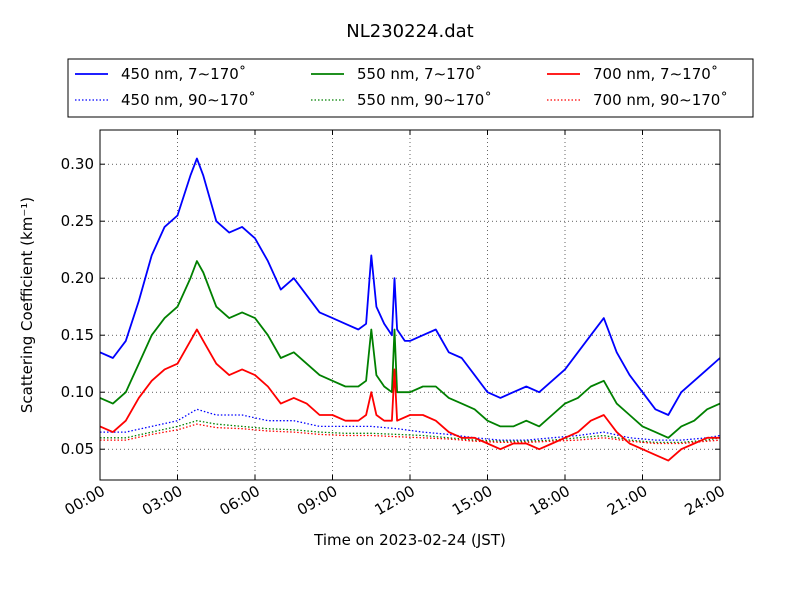  I want to click on legend-label: 550 nm, 7∼170˚, so click(419, 74).